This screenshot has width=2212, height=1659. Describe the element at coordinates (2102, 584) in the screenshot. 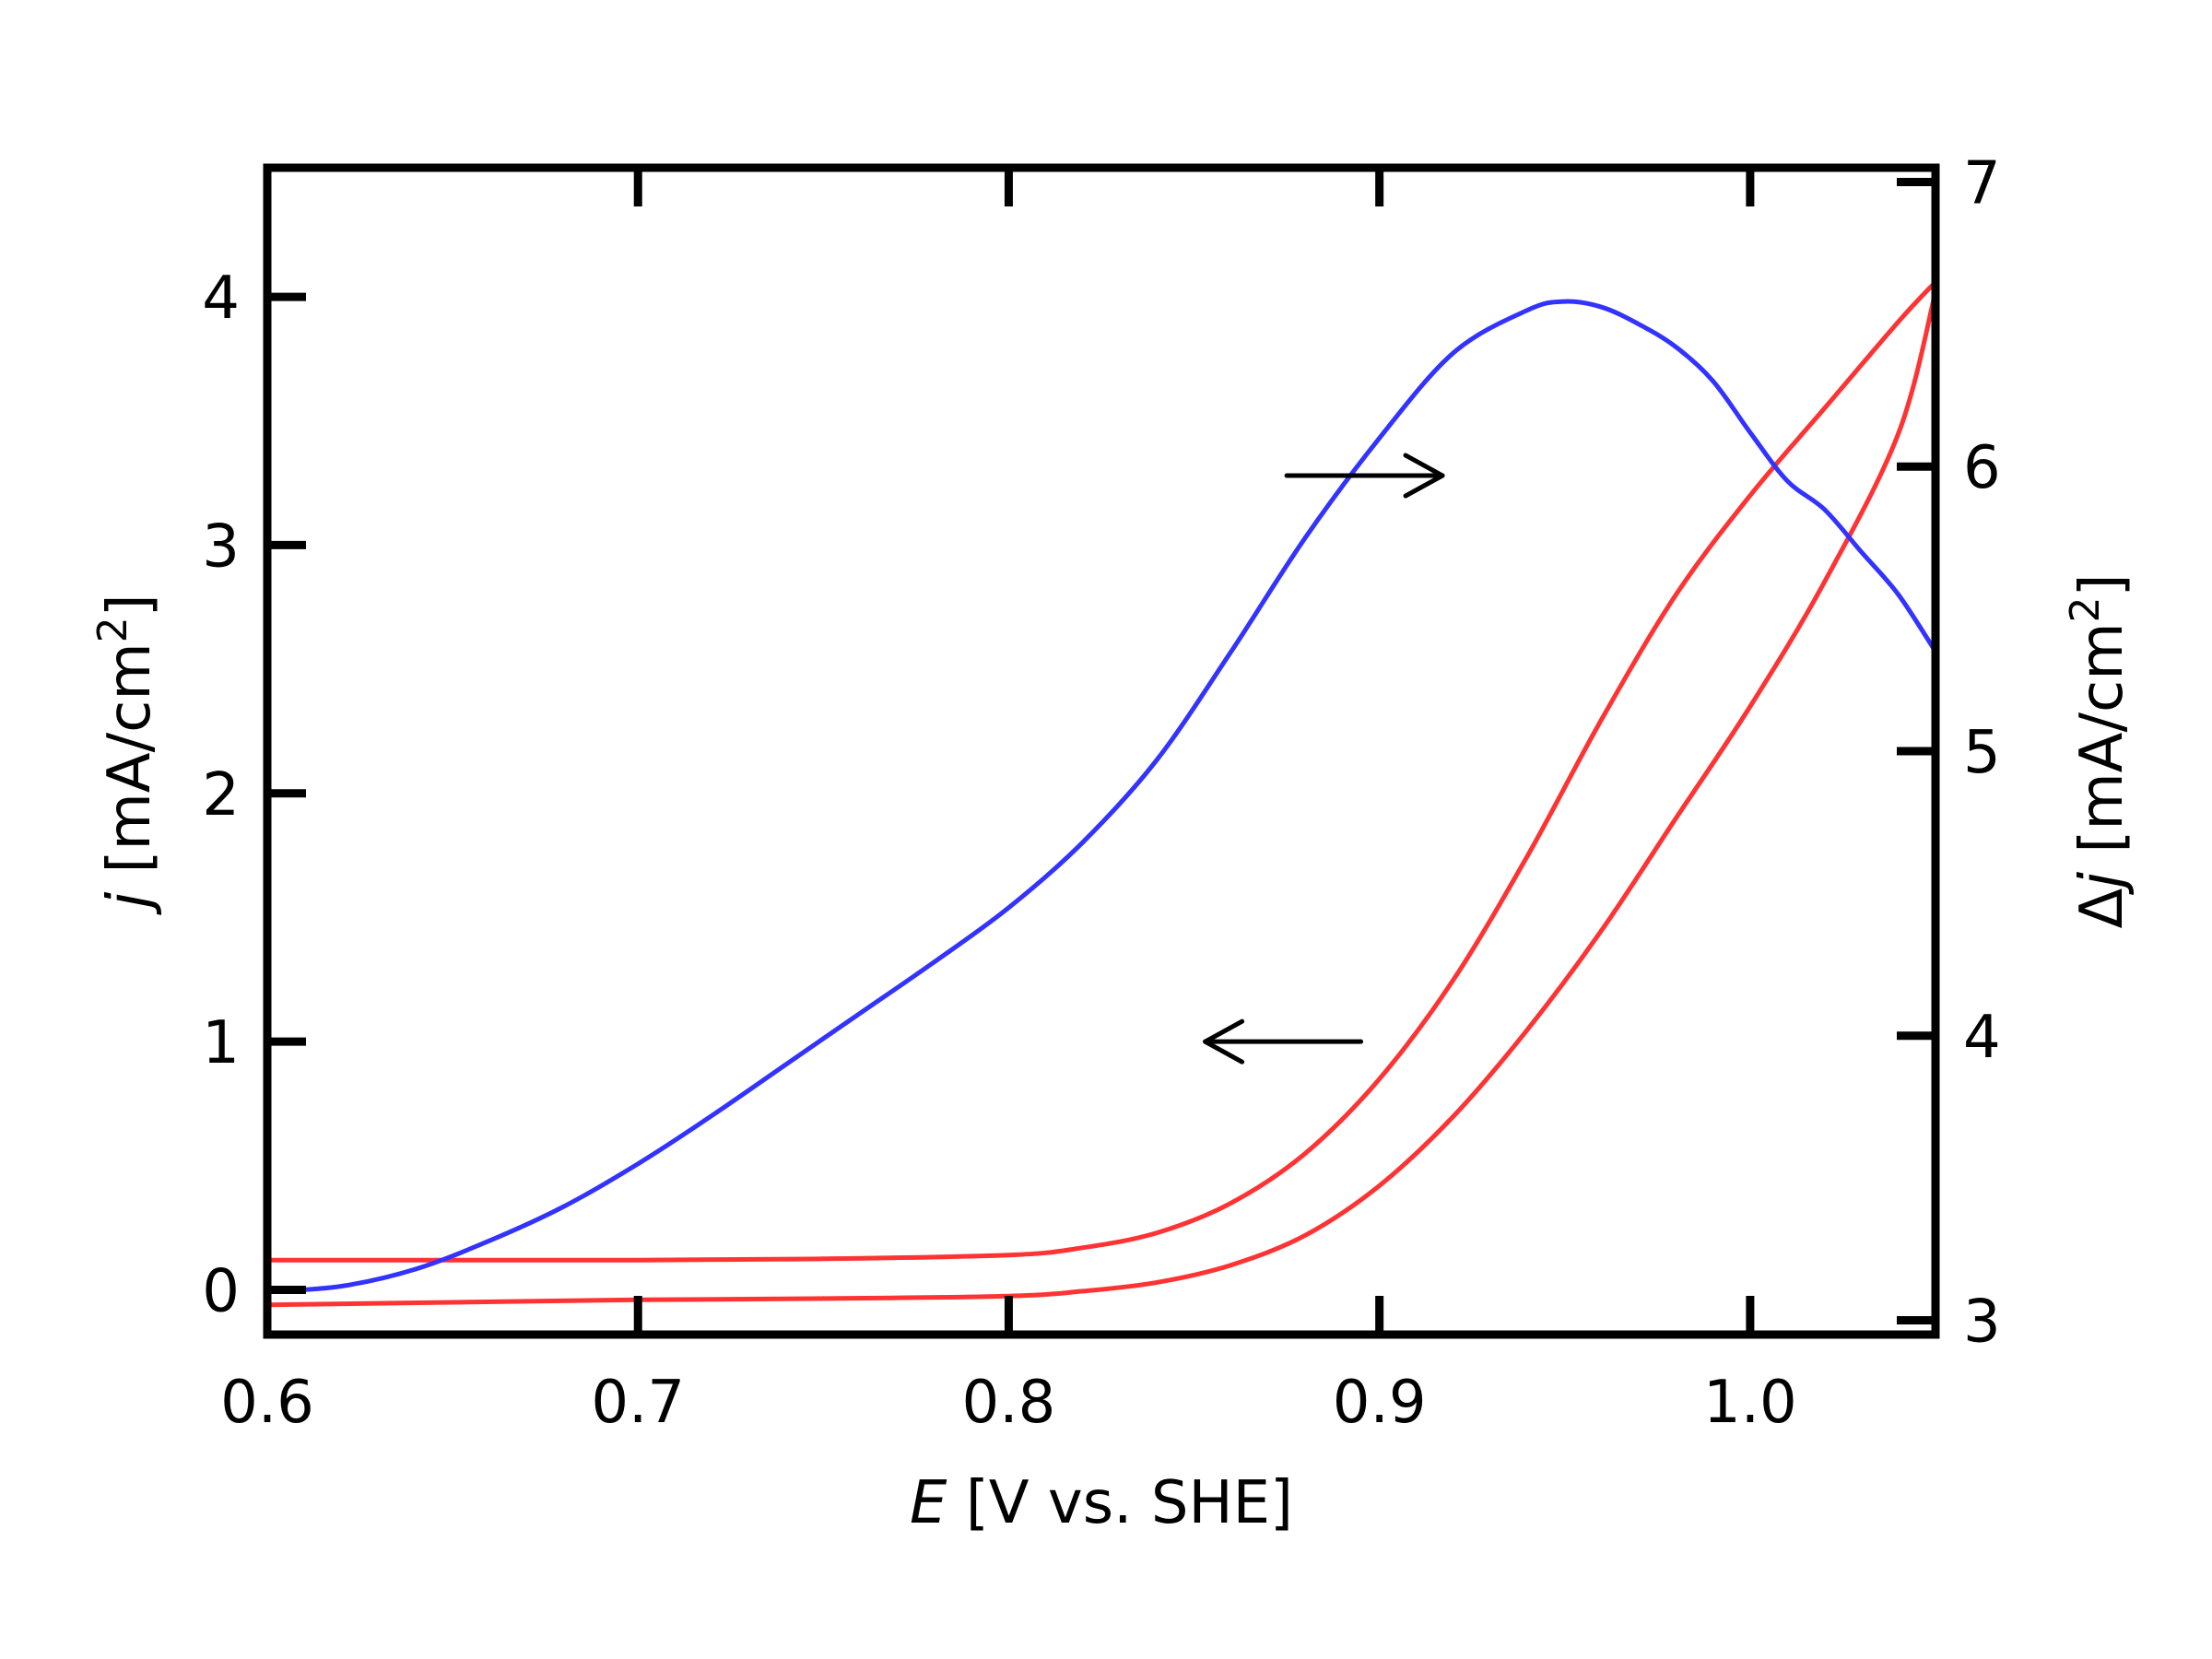

I see `y-right-axis-title-end: ]` at that location.